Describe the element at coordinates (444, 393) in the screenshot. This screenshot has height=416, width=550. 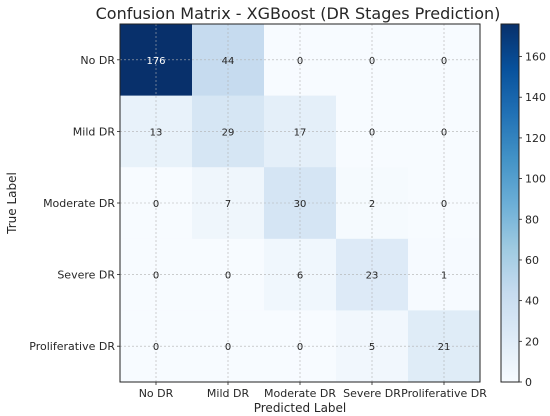
I see `x-tick-label: Proliferative DR` at that location.